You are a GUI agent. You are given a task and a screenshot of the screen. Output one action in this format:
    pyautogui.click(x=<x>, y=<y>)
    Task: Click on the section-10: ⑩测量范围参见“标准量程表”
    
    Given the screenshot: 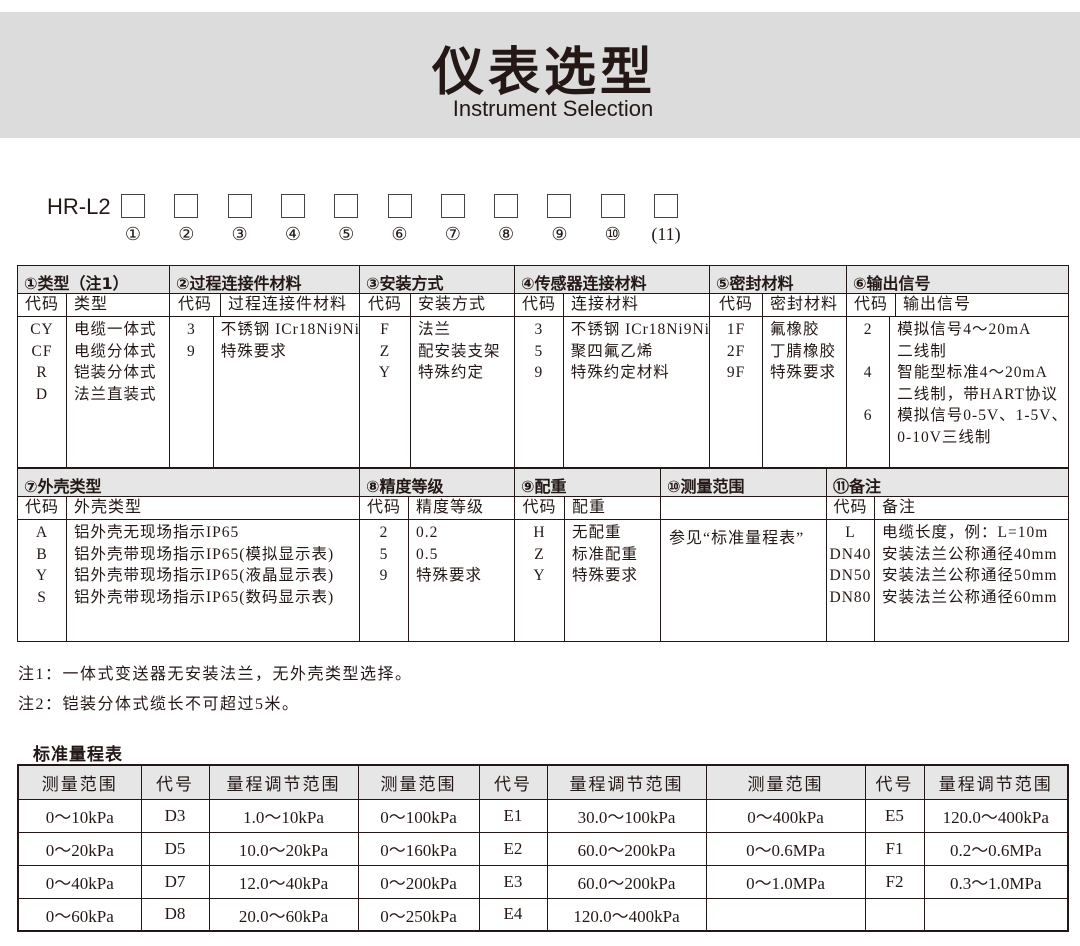 What is the action you would take?
    pyautogui.click(x=743, y=555)
    